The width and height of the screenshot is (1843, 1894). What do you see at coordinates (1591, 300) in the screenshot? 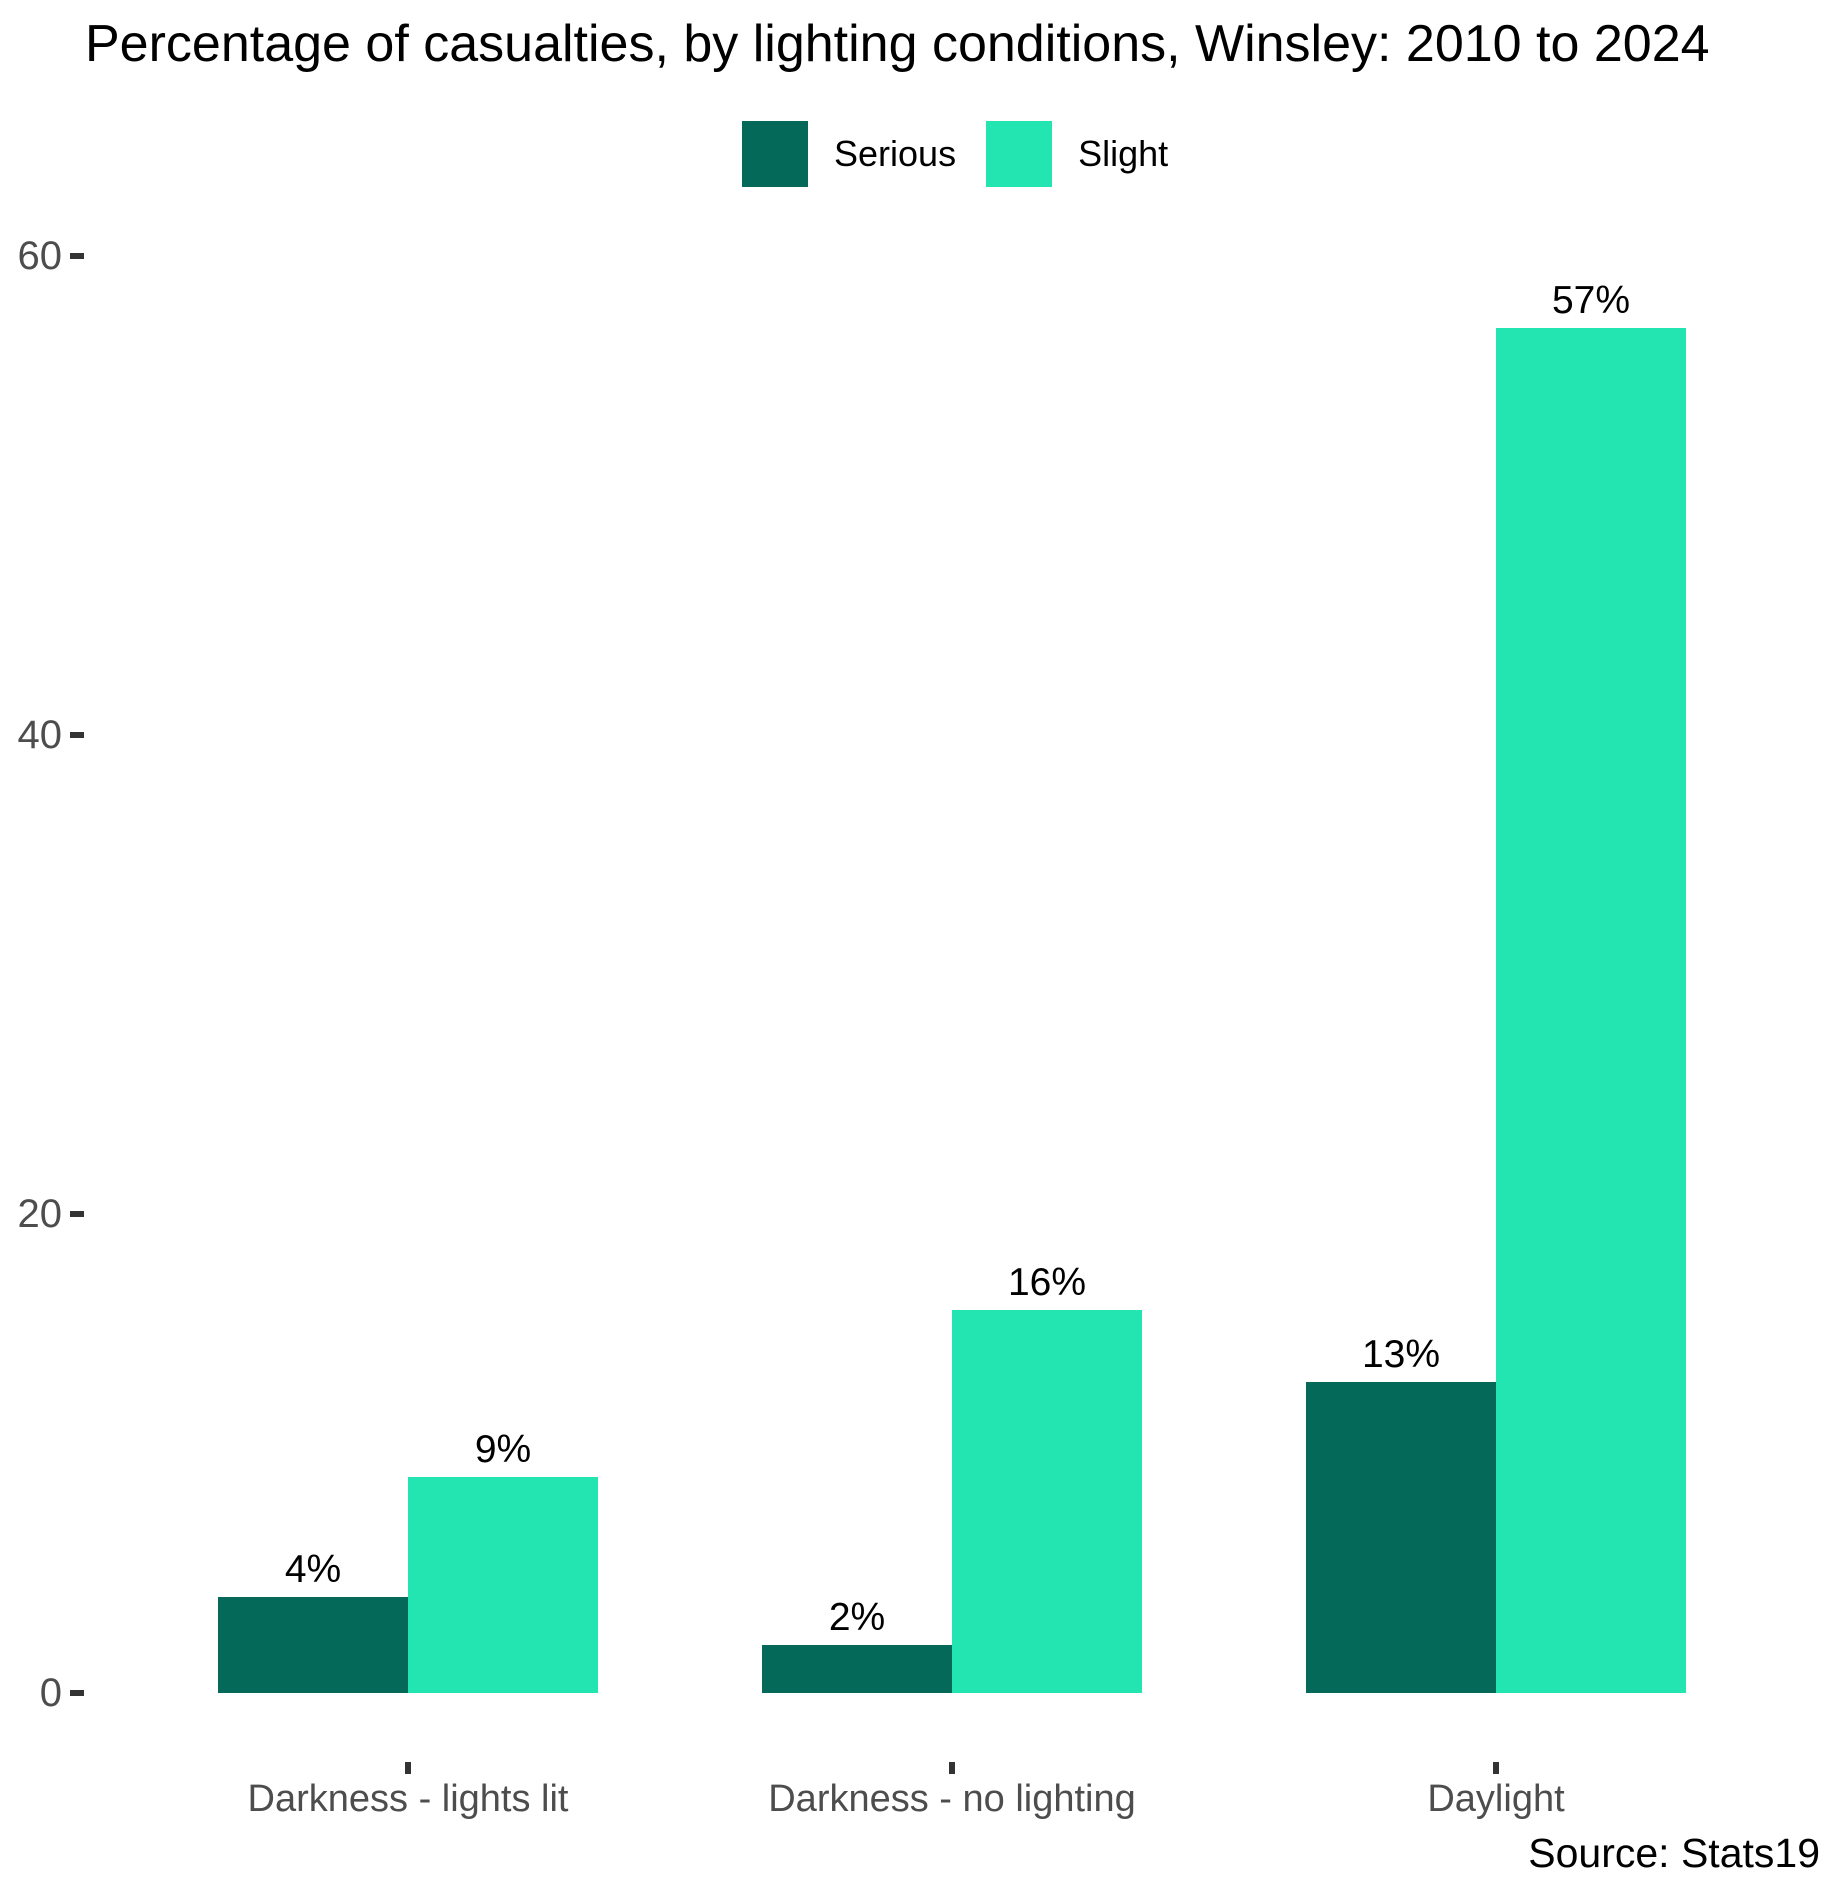
I see `value-label-slight-daylight: 57%` at bounding box center [1591, 300].